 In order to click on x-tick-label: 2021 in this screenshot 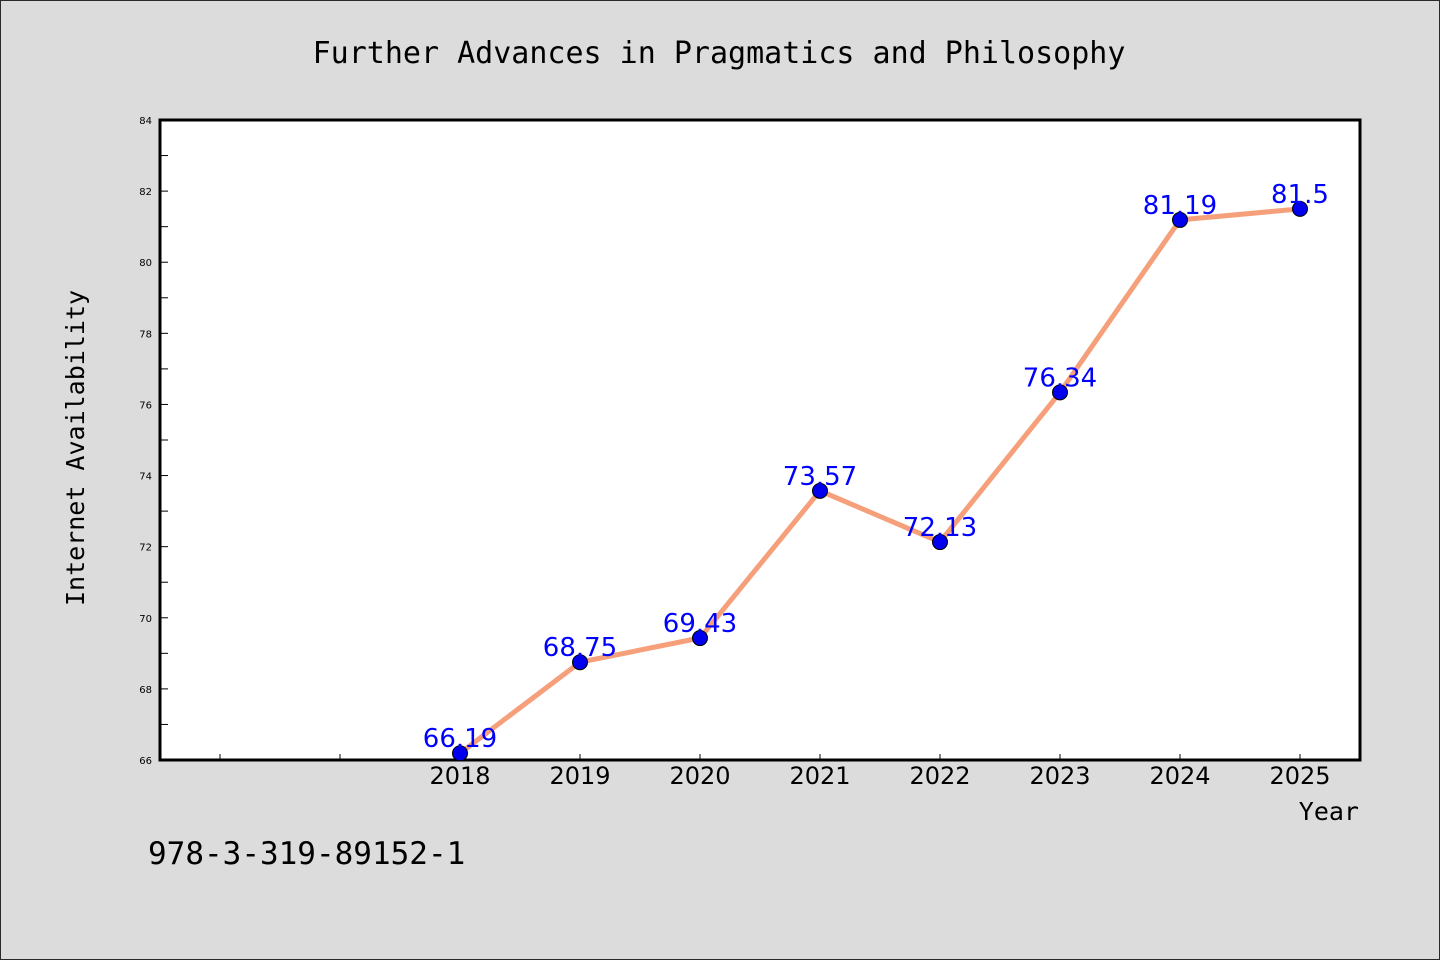, I will do `click(819, 776)`.